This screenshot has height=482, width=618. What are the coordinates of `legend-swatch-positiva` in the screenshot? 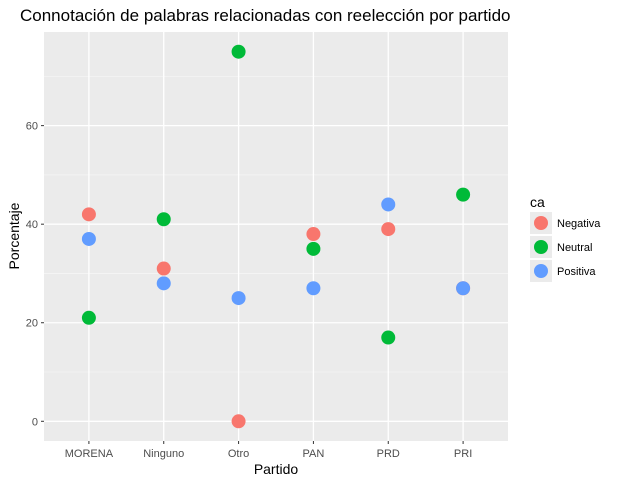 It's located at (541, 271).